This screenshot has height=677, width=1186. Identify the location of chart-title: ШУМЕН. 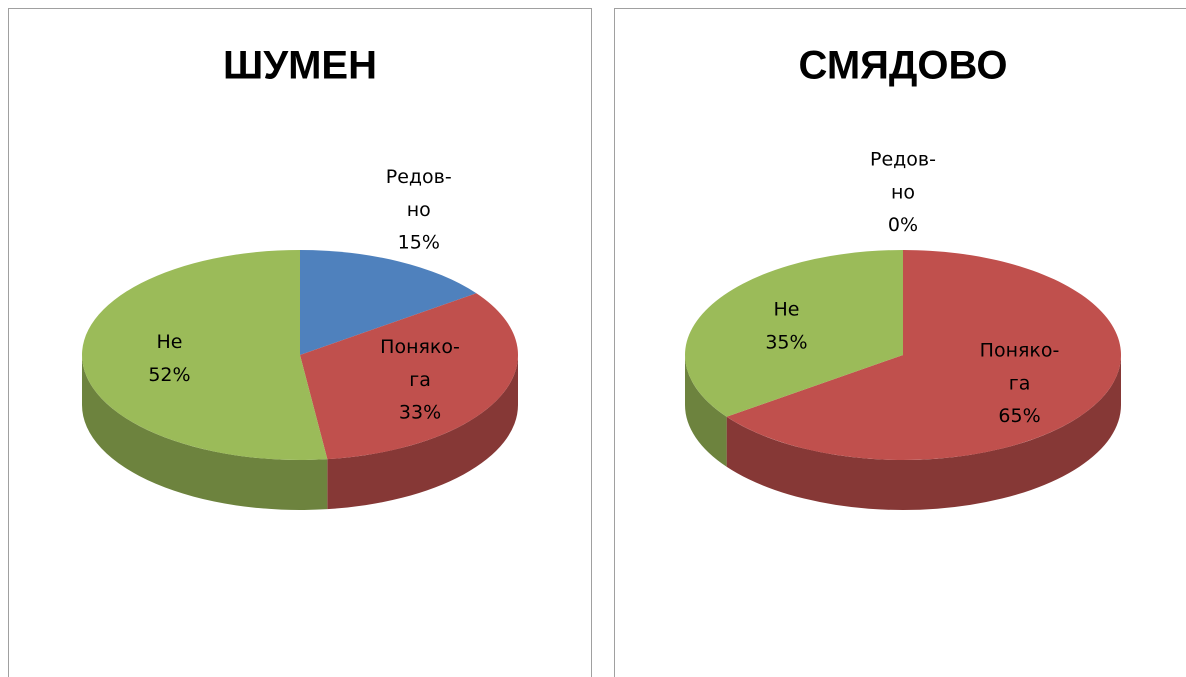
(300, 66).